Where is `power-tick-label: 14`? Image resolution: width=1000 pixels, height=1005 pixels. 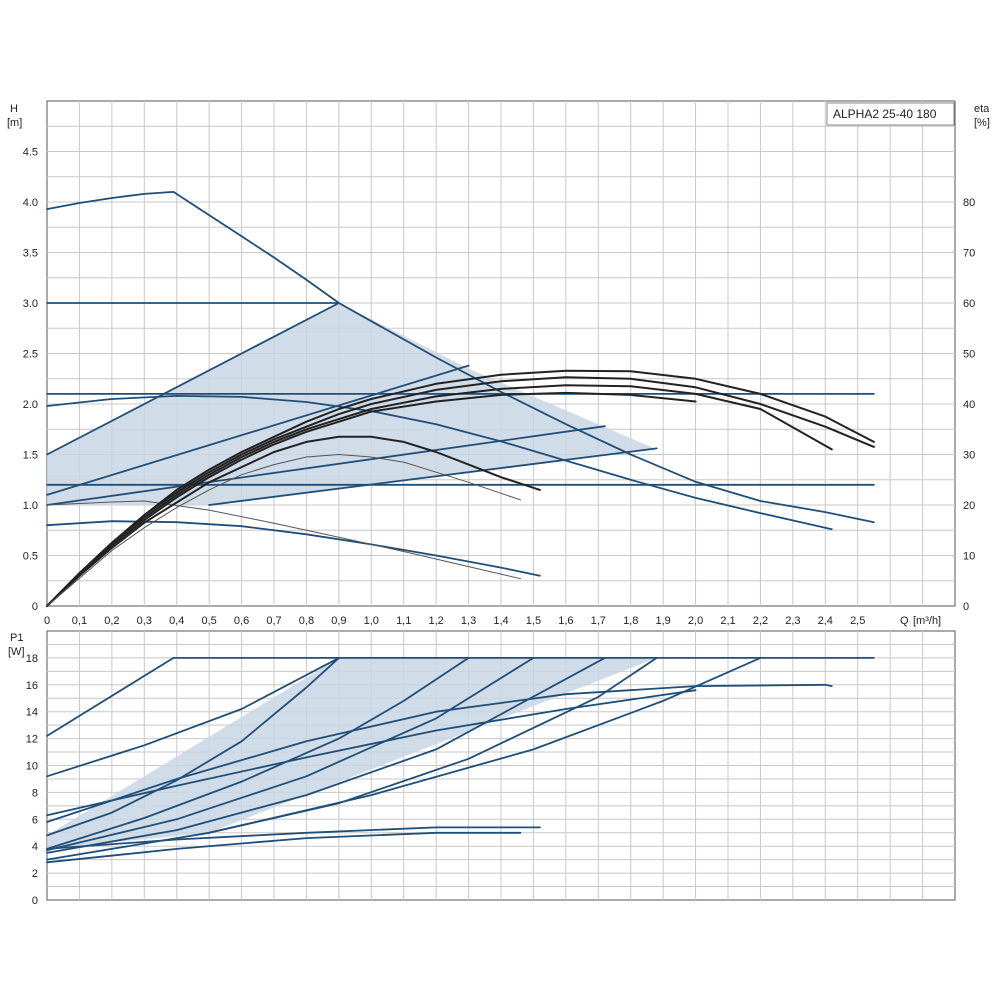
power-tick-label: 14 is located at coordinates (32, 713).